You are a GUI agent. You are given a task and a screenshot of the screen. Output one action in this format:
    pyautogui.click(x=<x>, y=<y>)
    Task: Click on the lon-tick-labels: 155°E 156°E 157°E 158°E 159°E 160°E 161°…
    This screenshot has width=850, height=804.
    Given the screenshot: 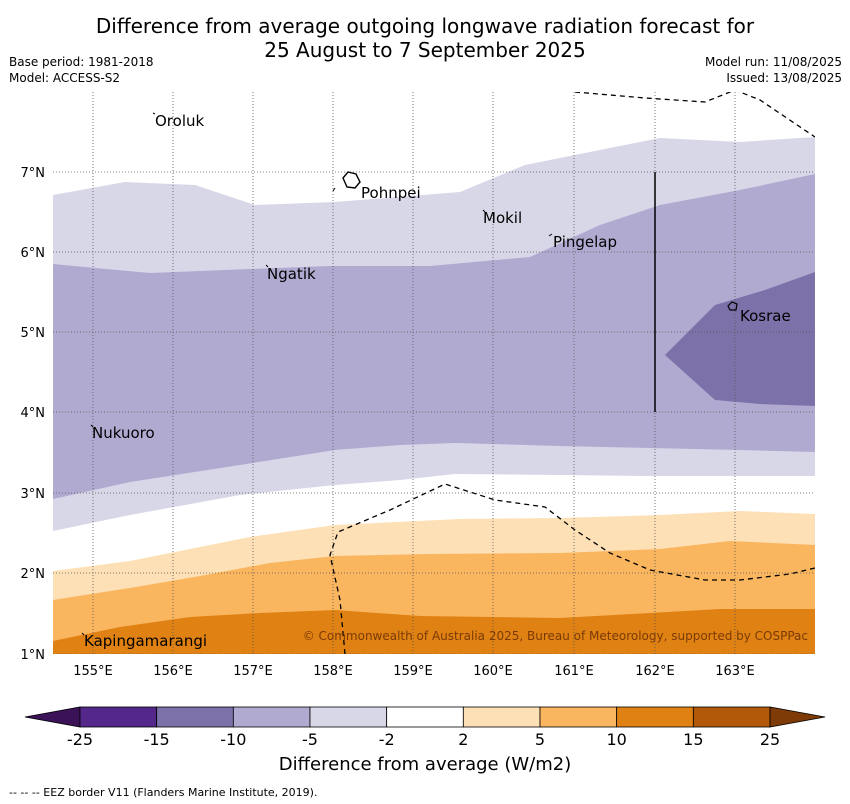 What is the action you would take?
    pyautogui.click(x=414, y=671)
    